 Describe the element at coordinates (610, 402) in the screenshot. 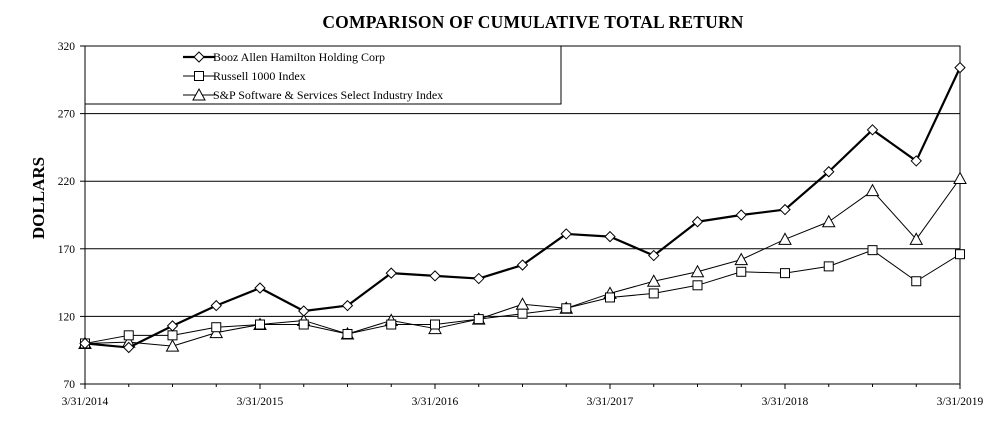

I see `x-tick-label-3: 3/31/2017` at that location.